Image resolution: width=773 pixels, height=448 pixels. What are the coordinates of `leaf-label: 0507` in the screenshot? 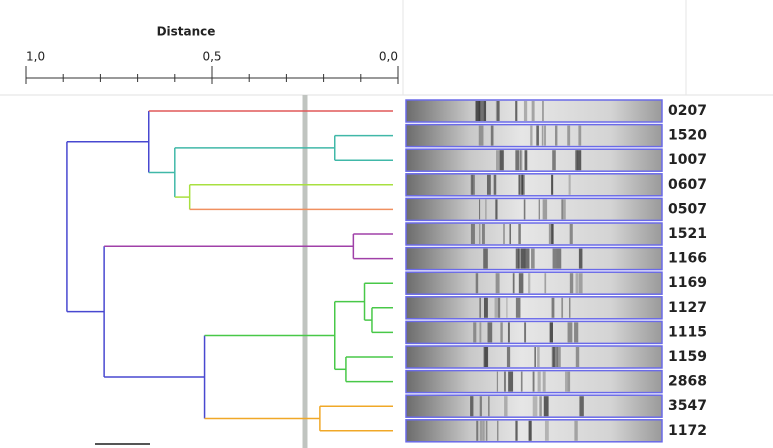 It's located at (687, 209).